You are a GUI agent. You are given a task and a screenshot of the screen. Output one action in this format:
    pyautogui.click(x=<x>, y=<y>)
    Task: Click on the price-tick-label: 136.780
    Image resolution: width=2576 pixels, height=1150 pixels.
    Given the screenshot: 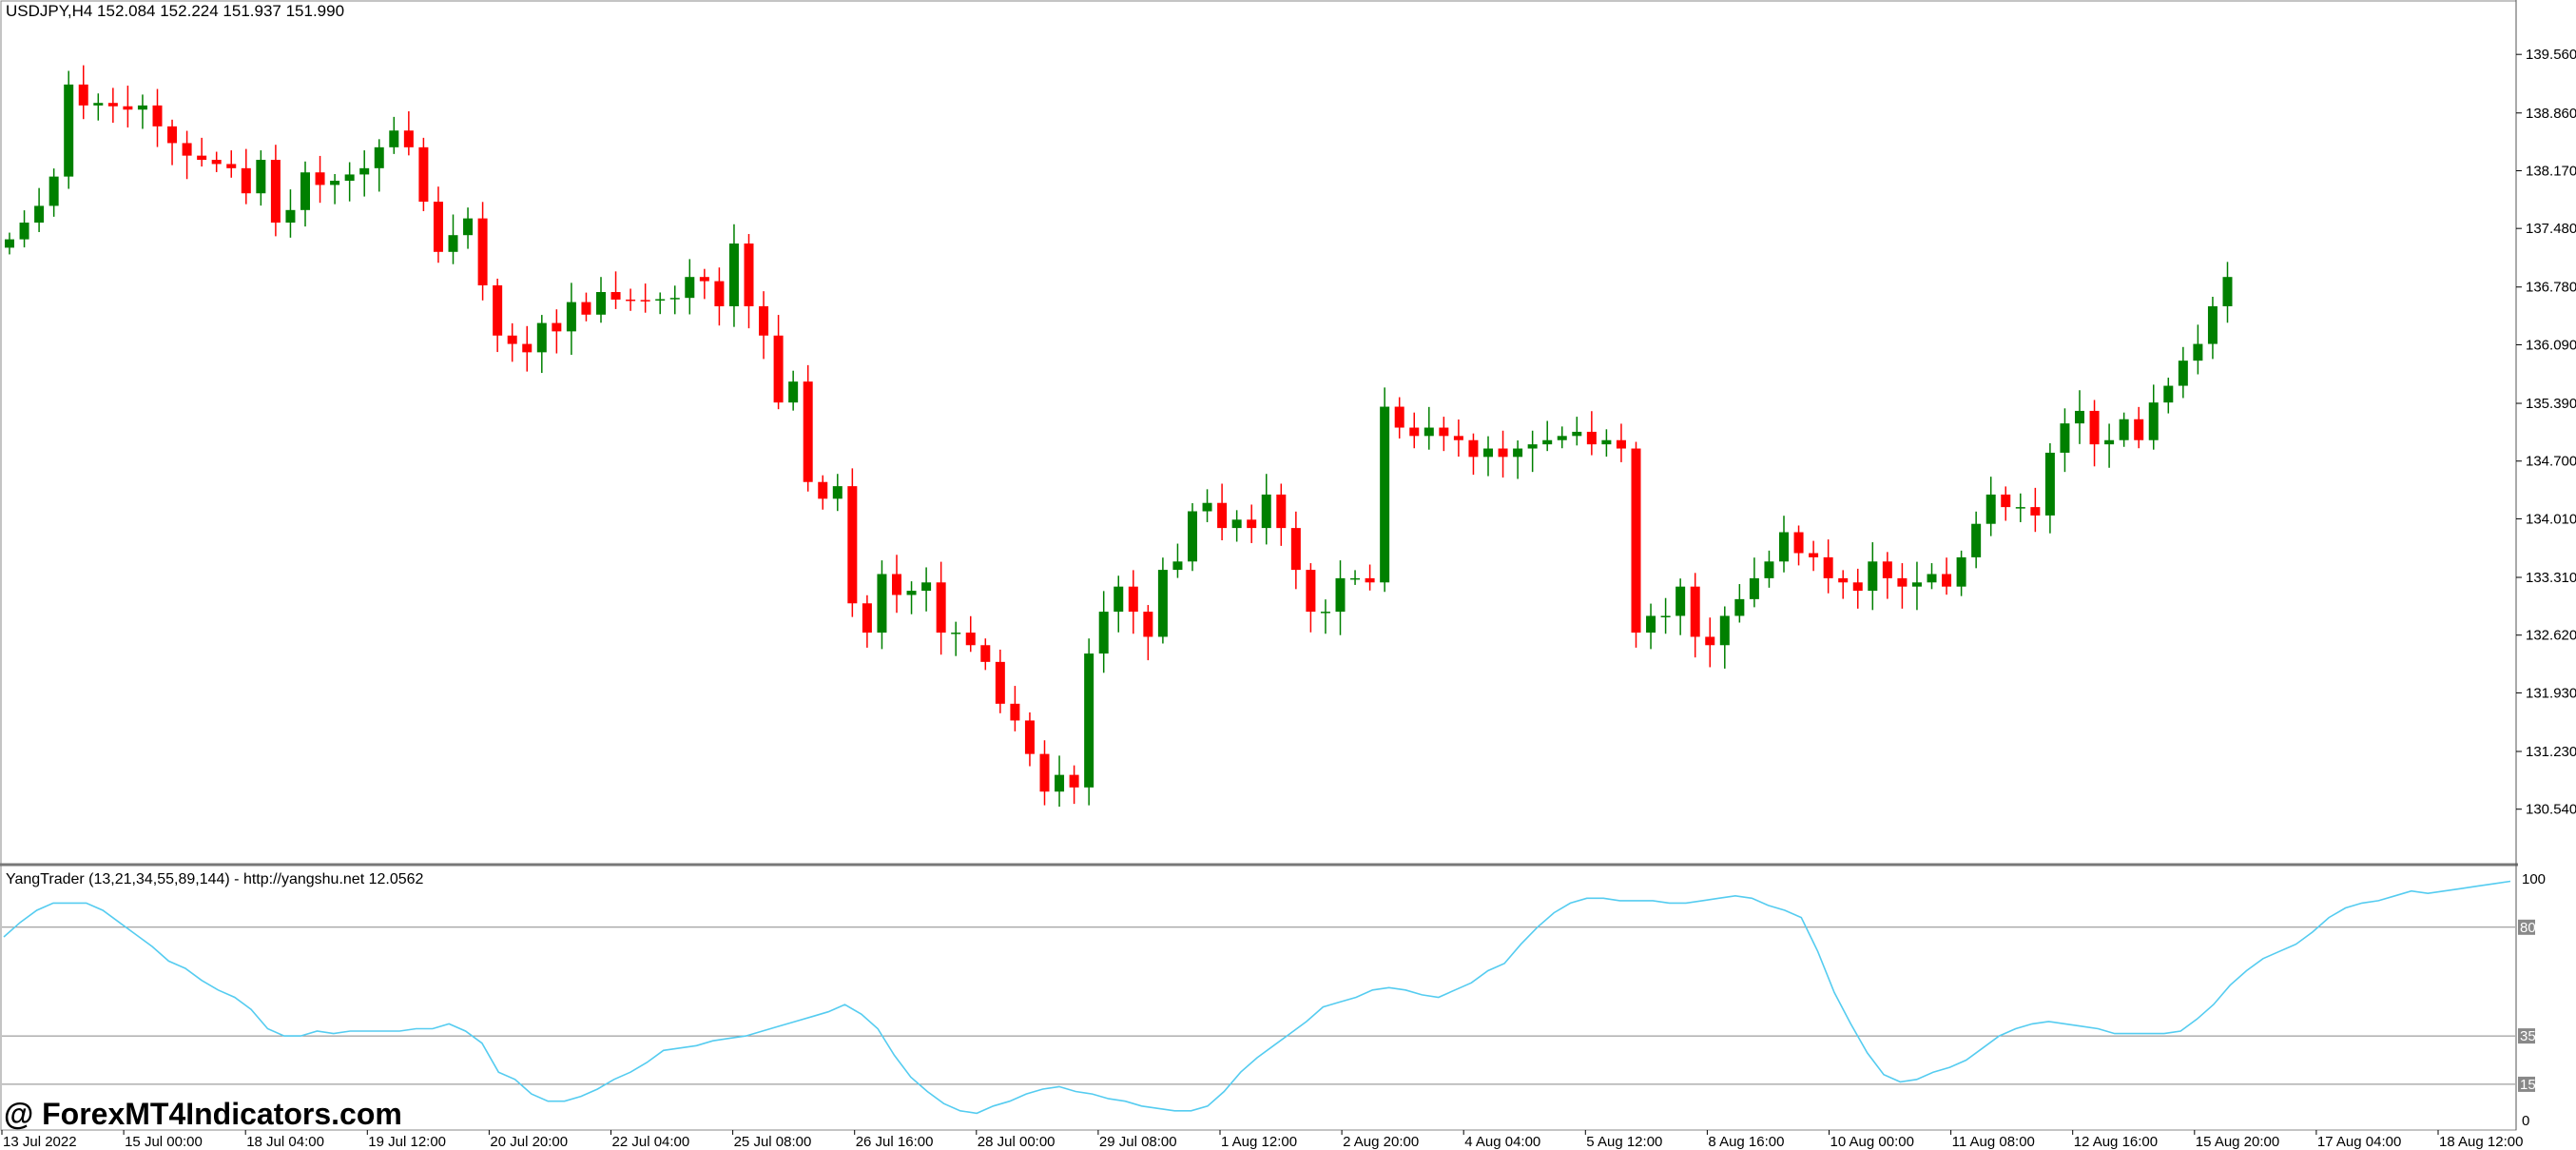 What is the action you would take?
    pyautogui.click(x=2551, y=288)
    